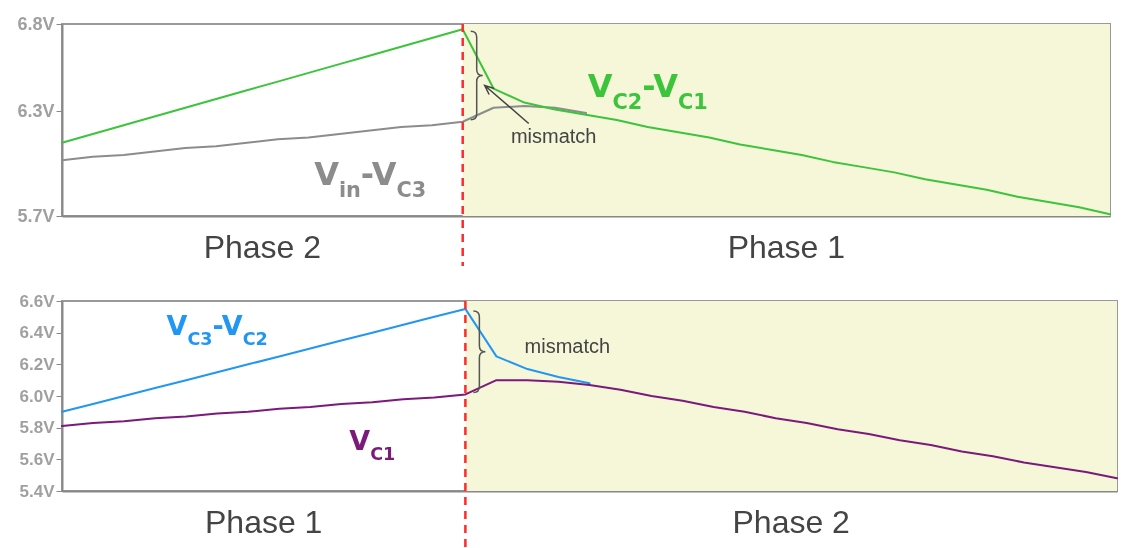 This screenshot has width=1140, height=548. What do you see at coordinates (37, 396) in the screenshot?
I see `y-tick-label: 6.0V` at bounding box center [37, 396].